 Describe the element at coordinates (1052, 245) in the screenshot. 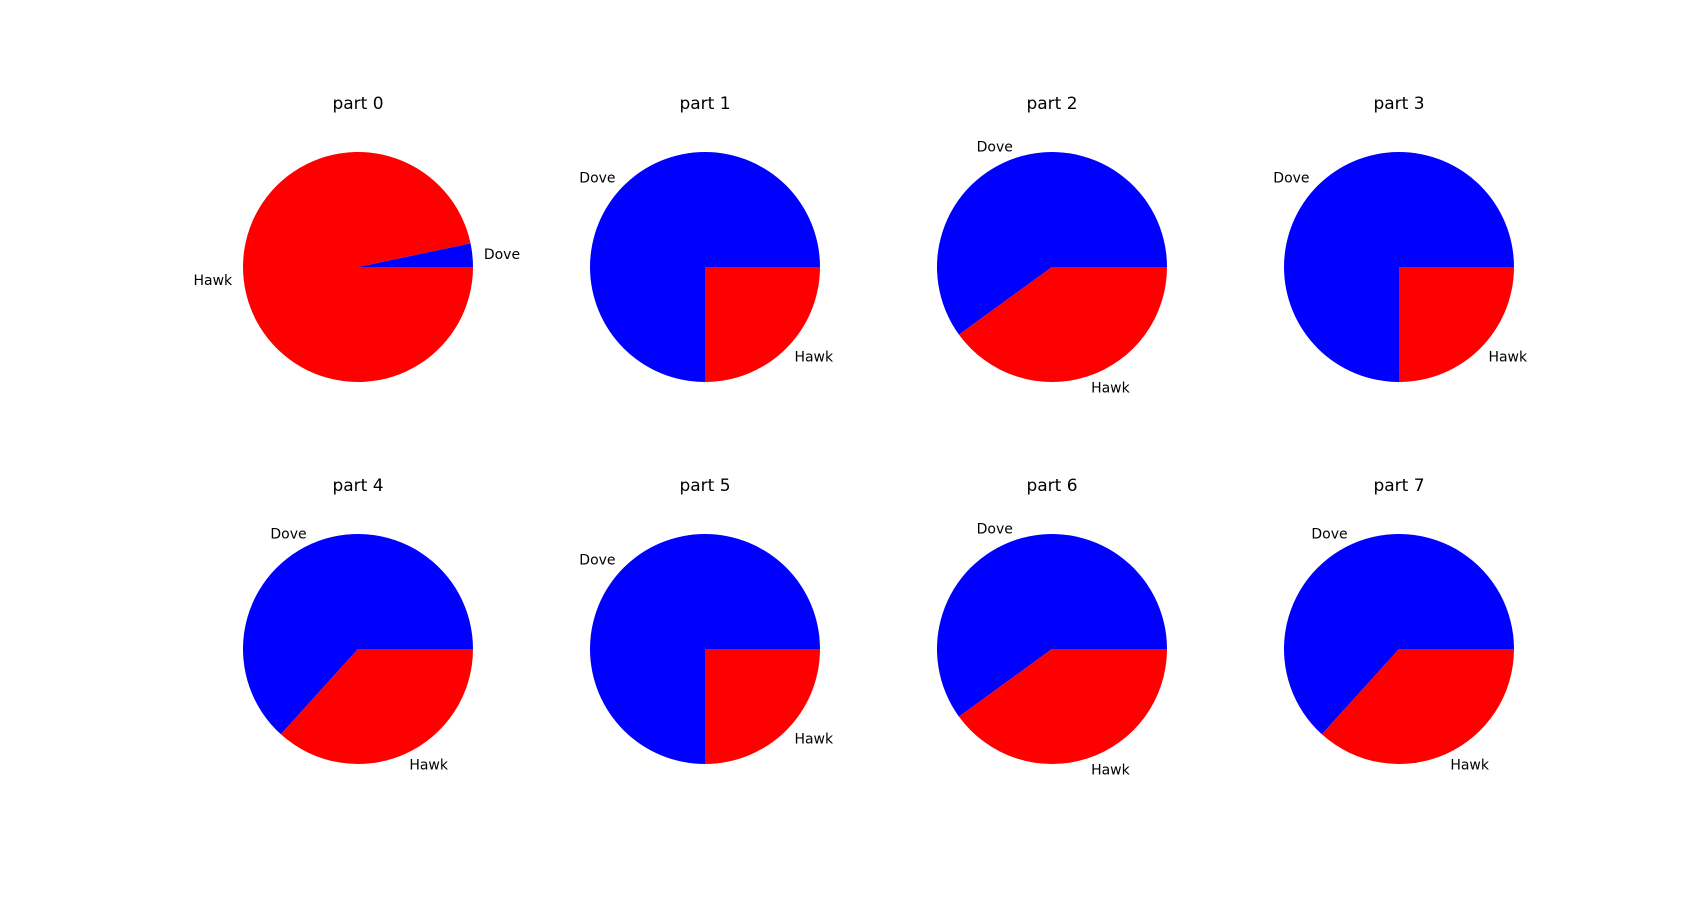

I see `pie-chart-2: Dove Hawk part 2` at that location.